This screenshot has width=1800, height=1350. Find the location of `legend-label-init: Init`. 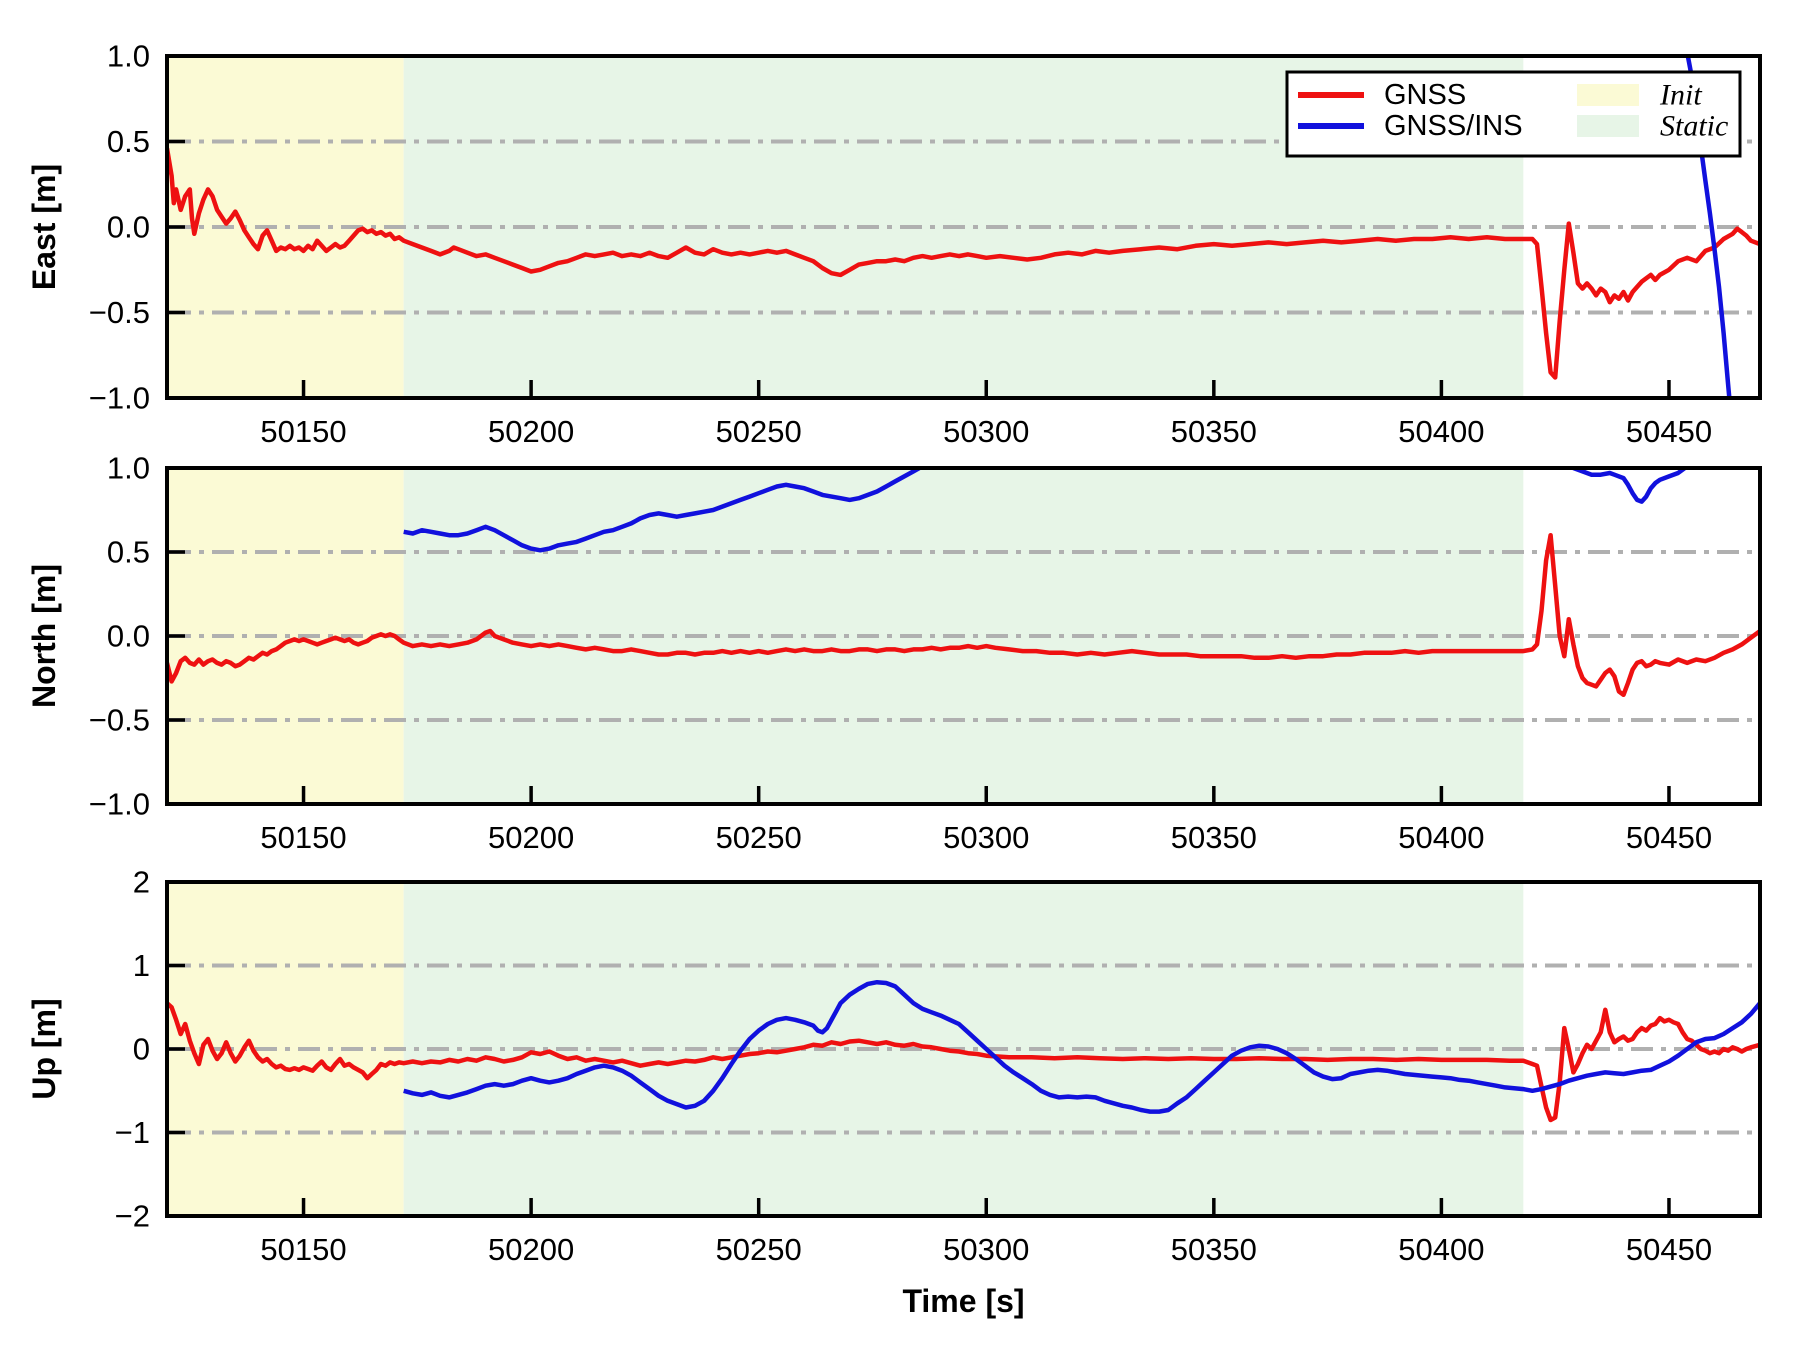

legend-label-init: Init is located at coordinates (1680, 95).